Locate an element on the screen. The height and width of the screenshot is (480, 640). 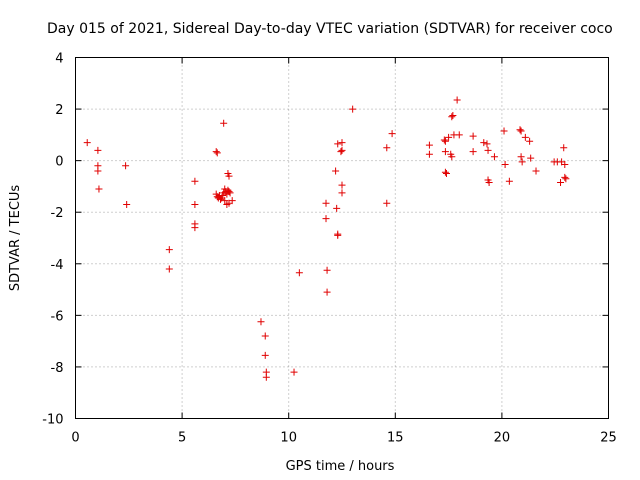
y-tick-label: 4 is located at coordinates (59, 59).